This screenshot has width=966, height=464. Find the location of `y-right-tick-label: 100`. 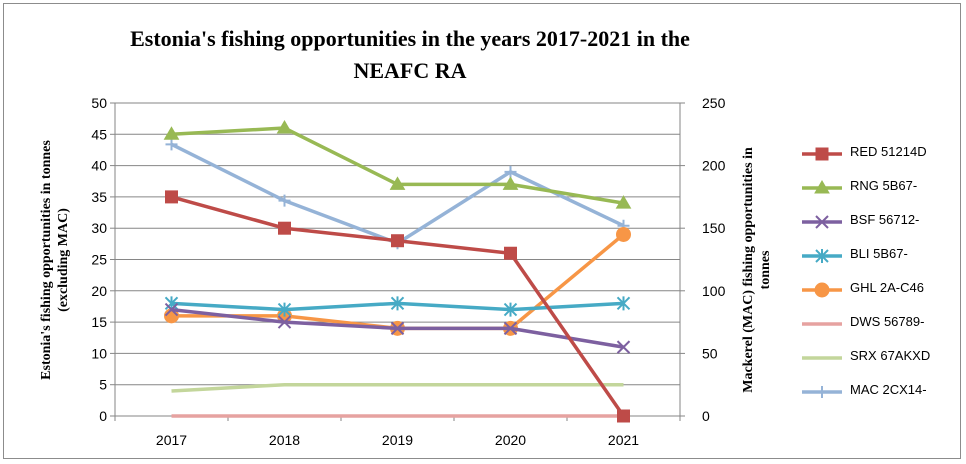

y-right-tick-label: 100 is located at coordinates (714, 291).